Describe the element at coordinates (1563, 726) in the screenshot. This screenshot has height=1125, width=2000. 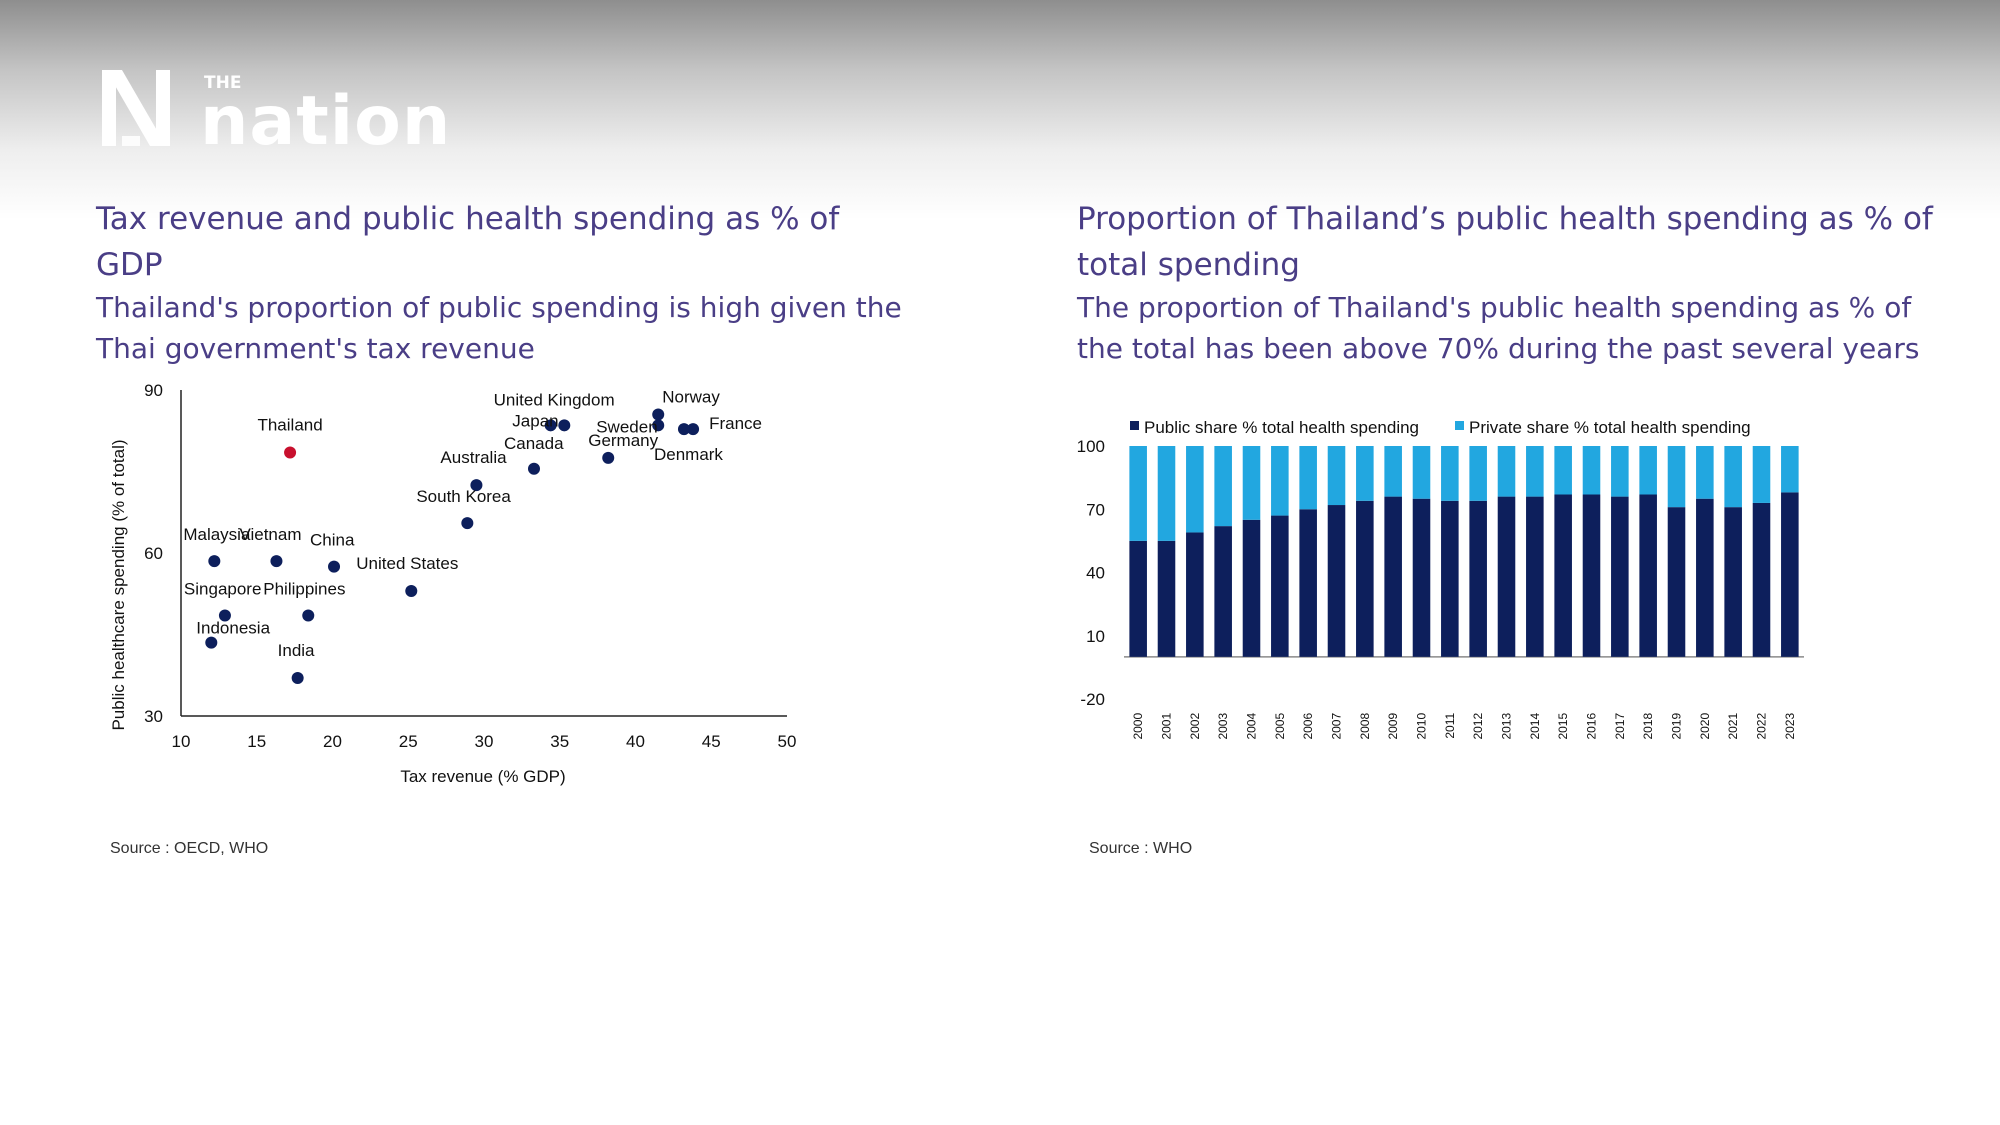
I see `bar-x-tick-label: 2015` at that location.